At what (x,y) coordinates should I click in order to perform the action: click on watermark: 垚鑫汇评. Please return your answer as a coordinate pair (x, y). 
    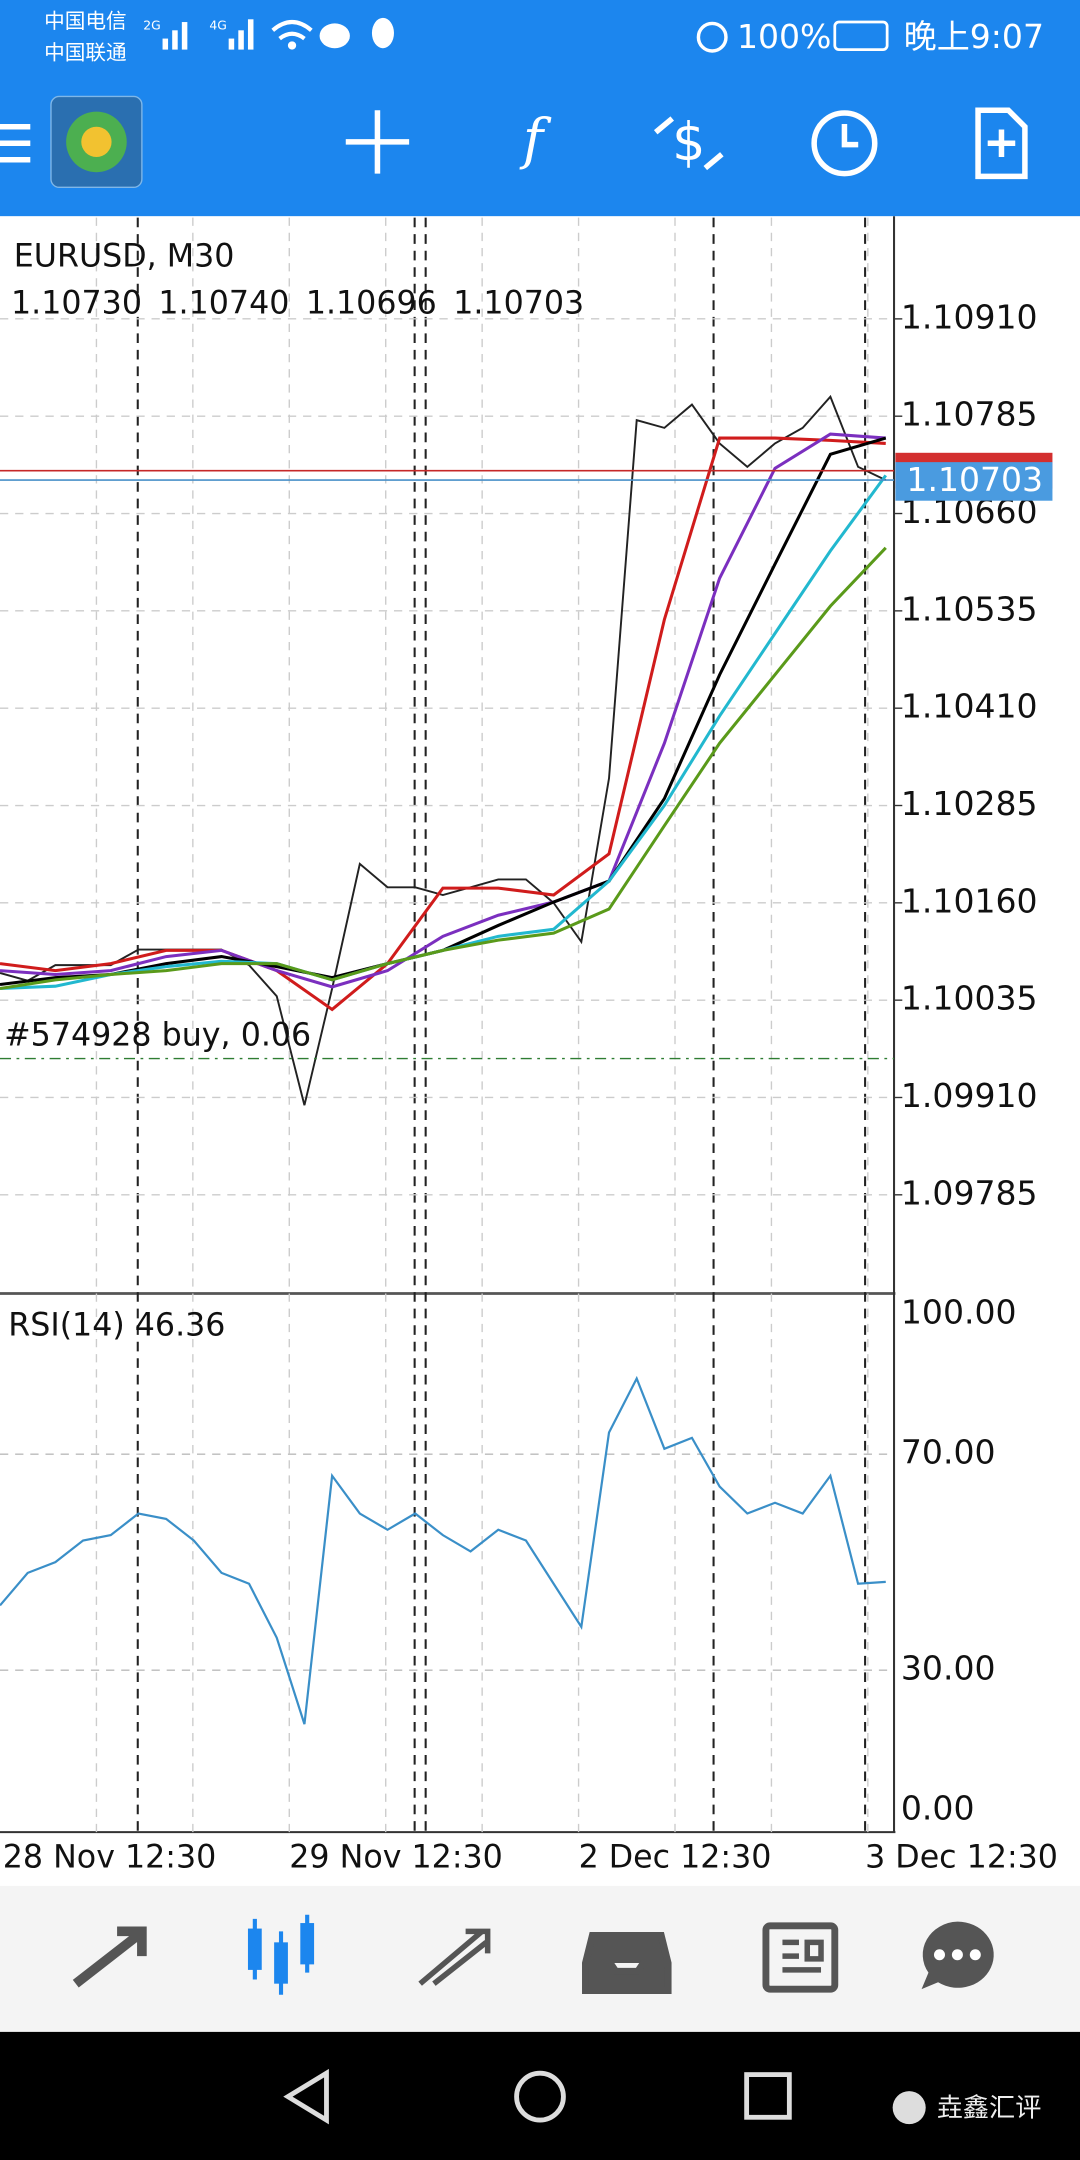
    Looking at the image, I should click on (989, 2109).